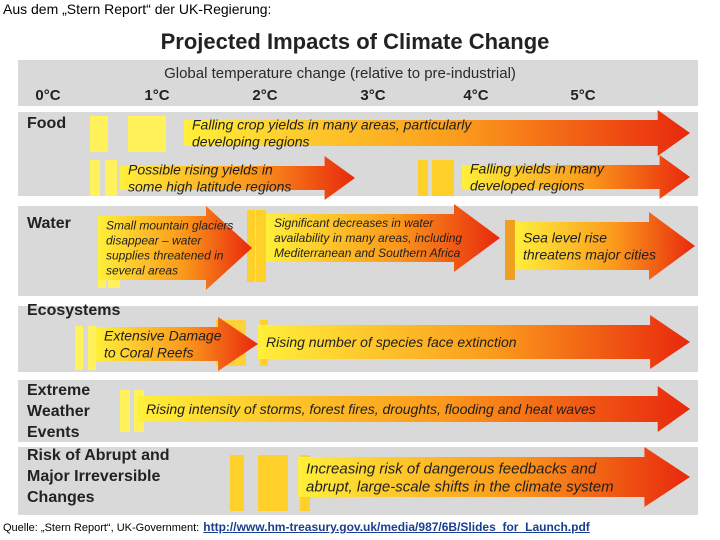 The width and height of the screenshot is (720, 540). What do you see at coordinates (137, 9) in the screenshot?
I see `page-heading: Aus dem „Stern Report“ der UK-Regierung:` at bounding box center [137, 9].